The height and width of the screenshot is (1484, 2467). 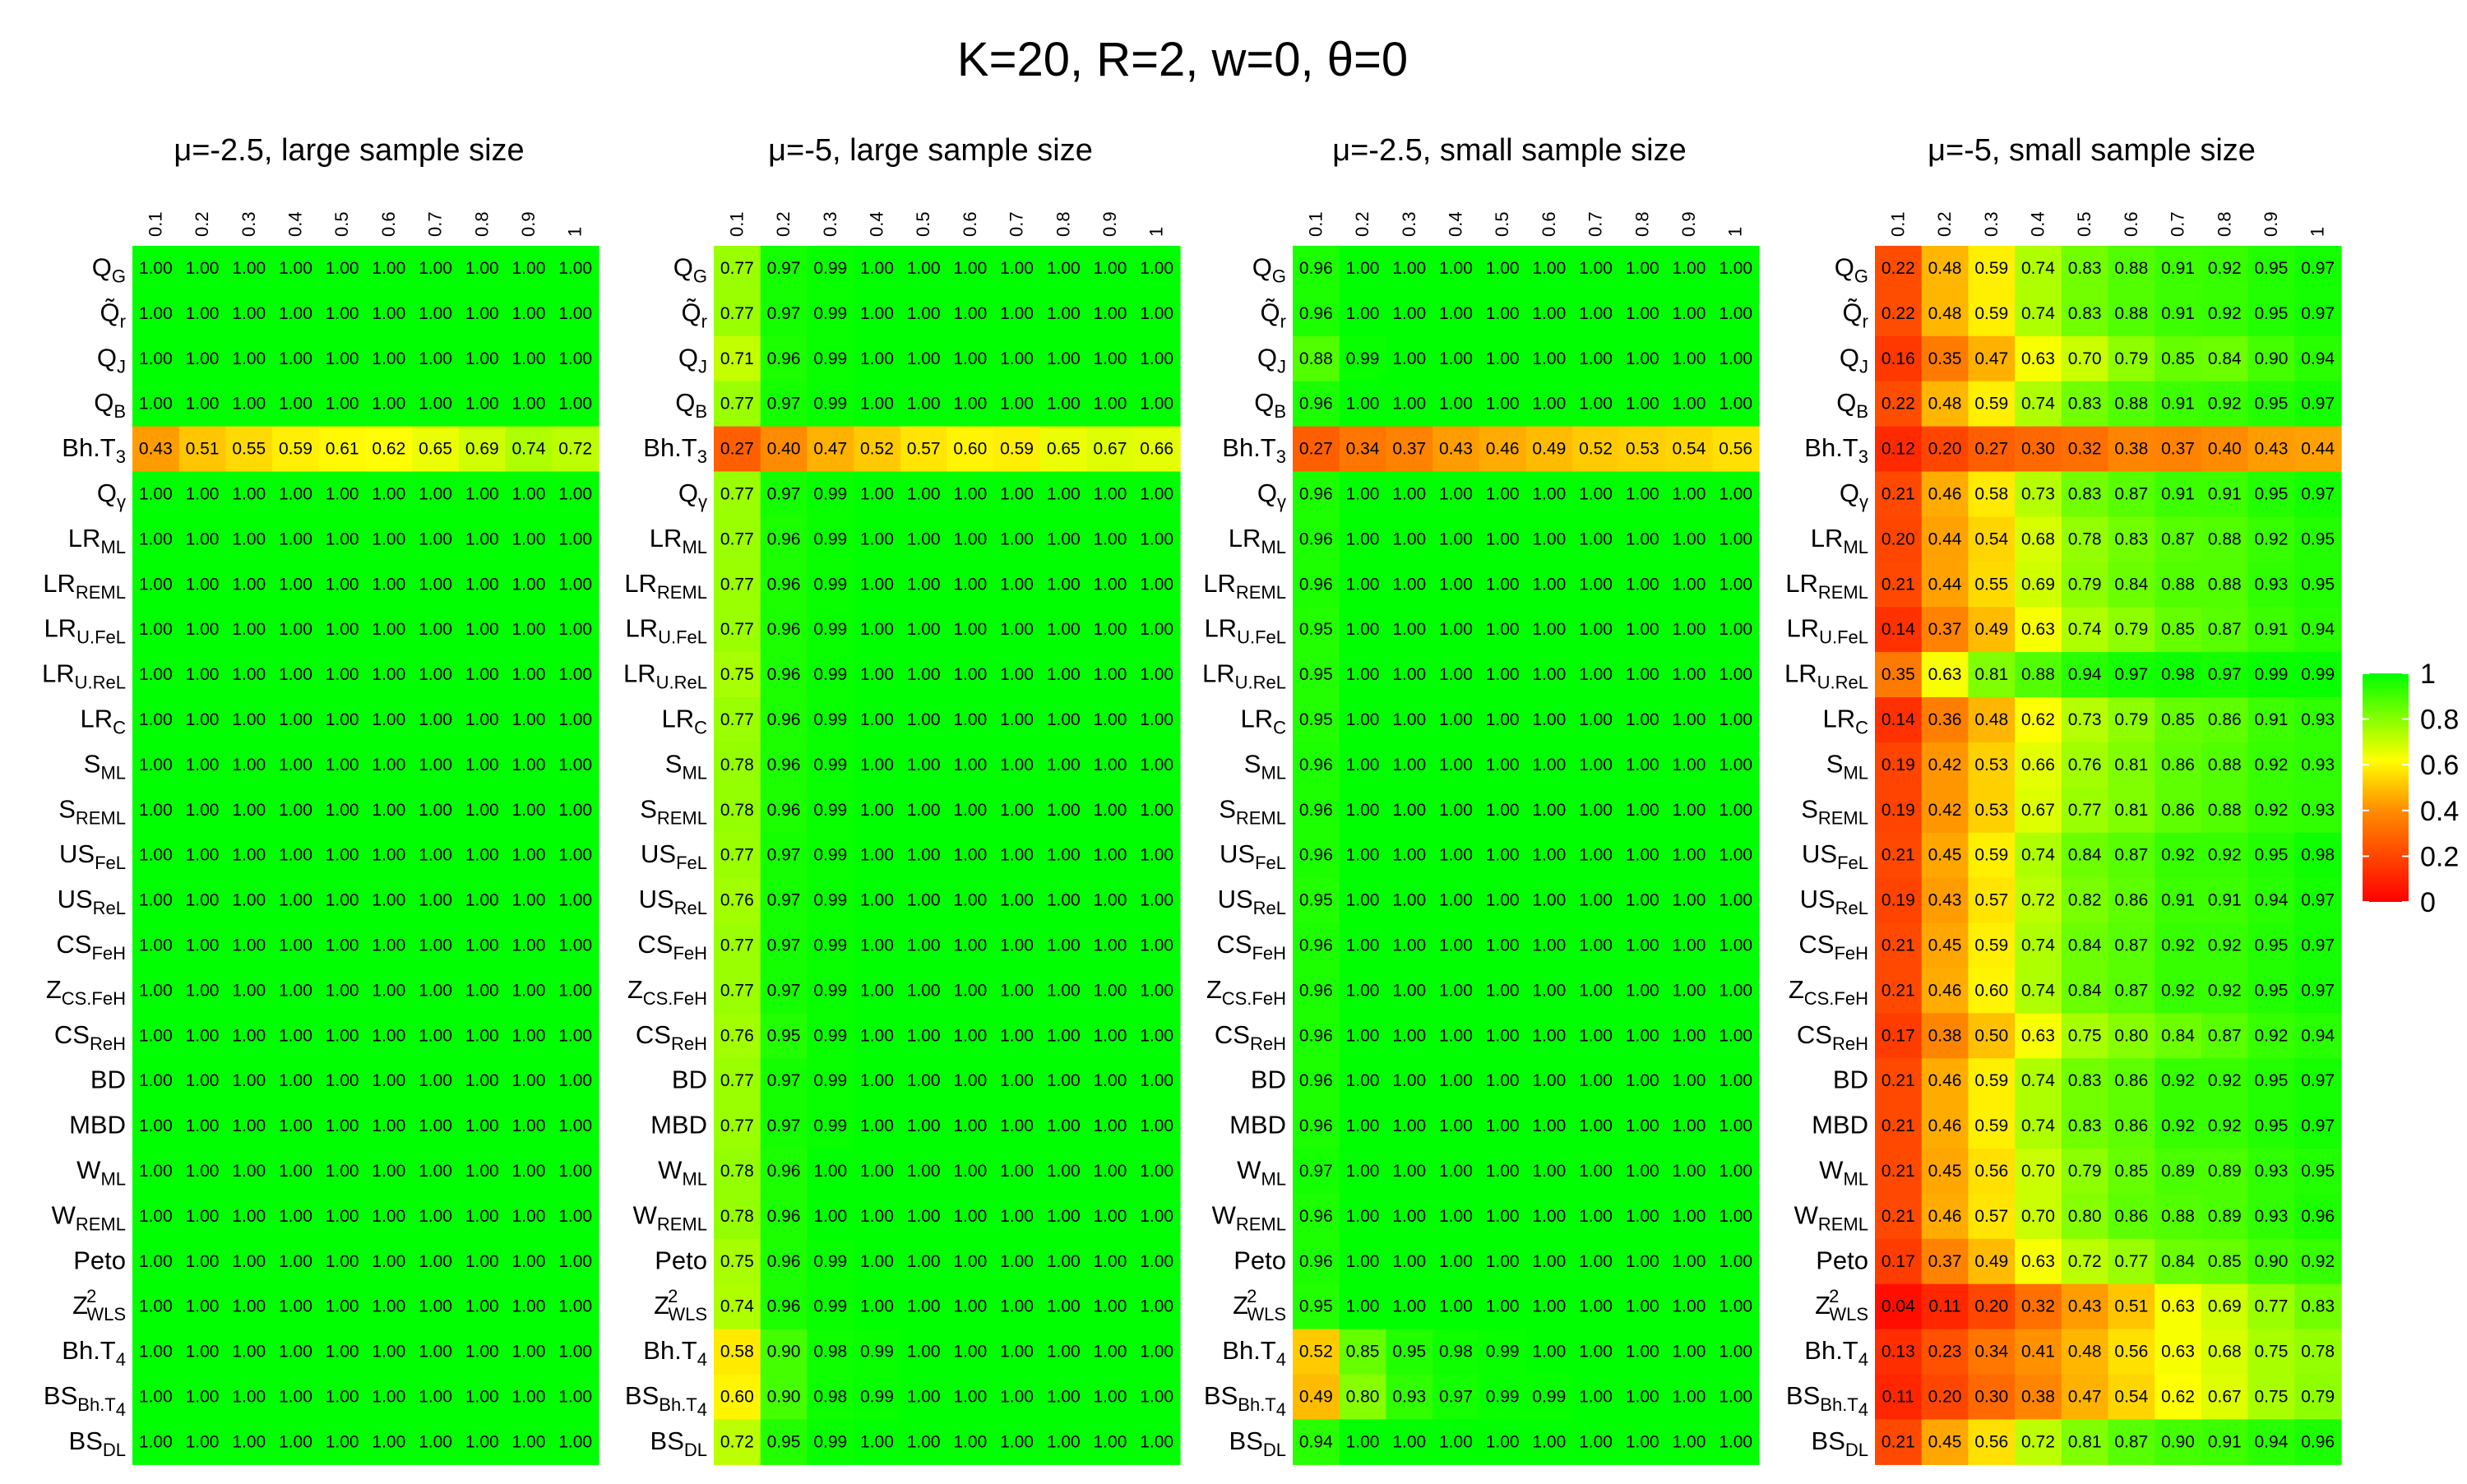 I want to click on cell-value-label: 0.91, so click(x=2178, y=405).